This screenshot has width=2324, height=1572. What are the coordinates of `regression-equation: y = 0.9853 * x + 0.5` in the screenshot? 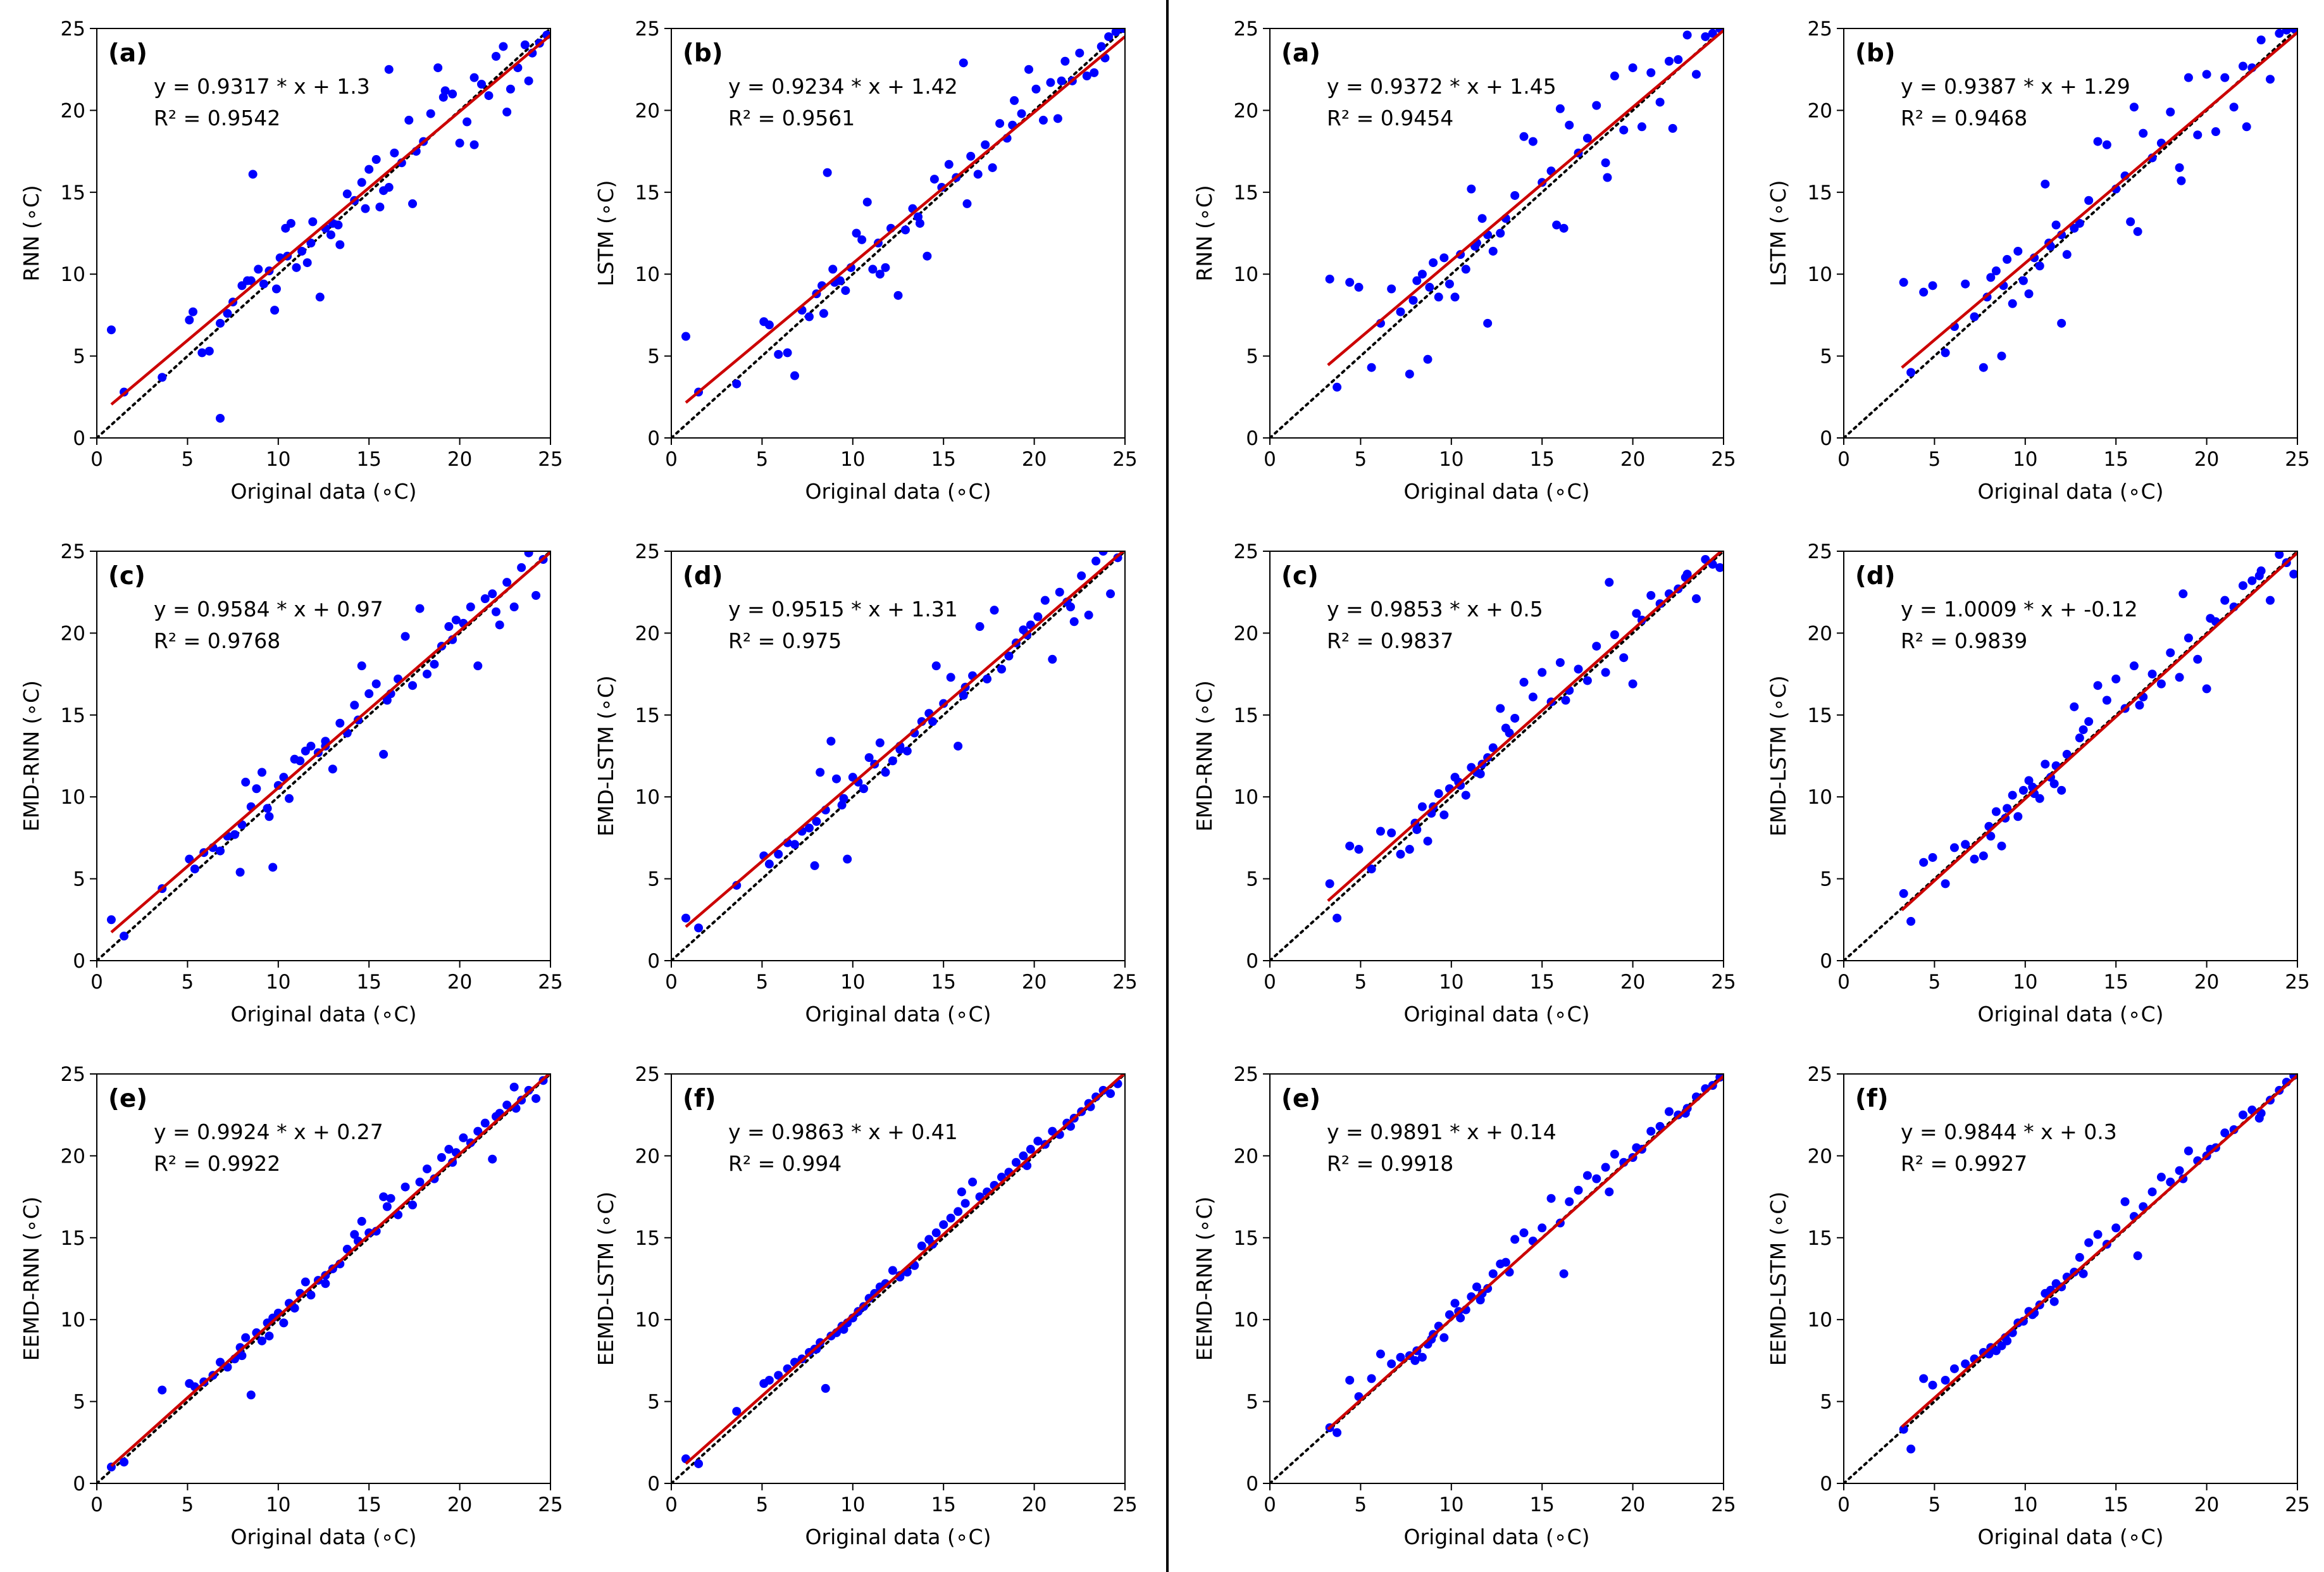 It's located at (1435, 609).